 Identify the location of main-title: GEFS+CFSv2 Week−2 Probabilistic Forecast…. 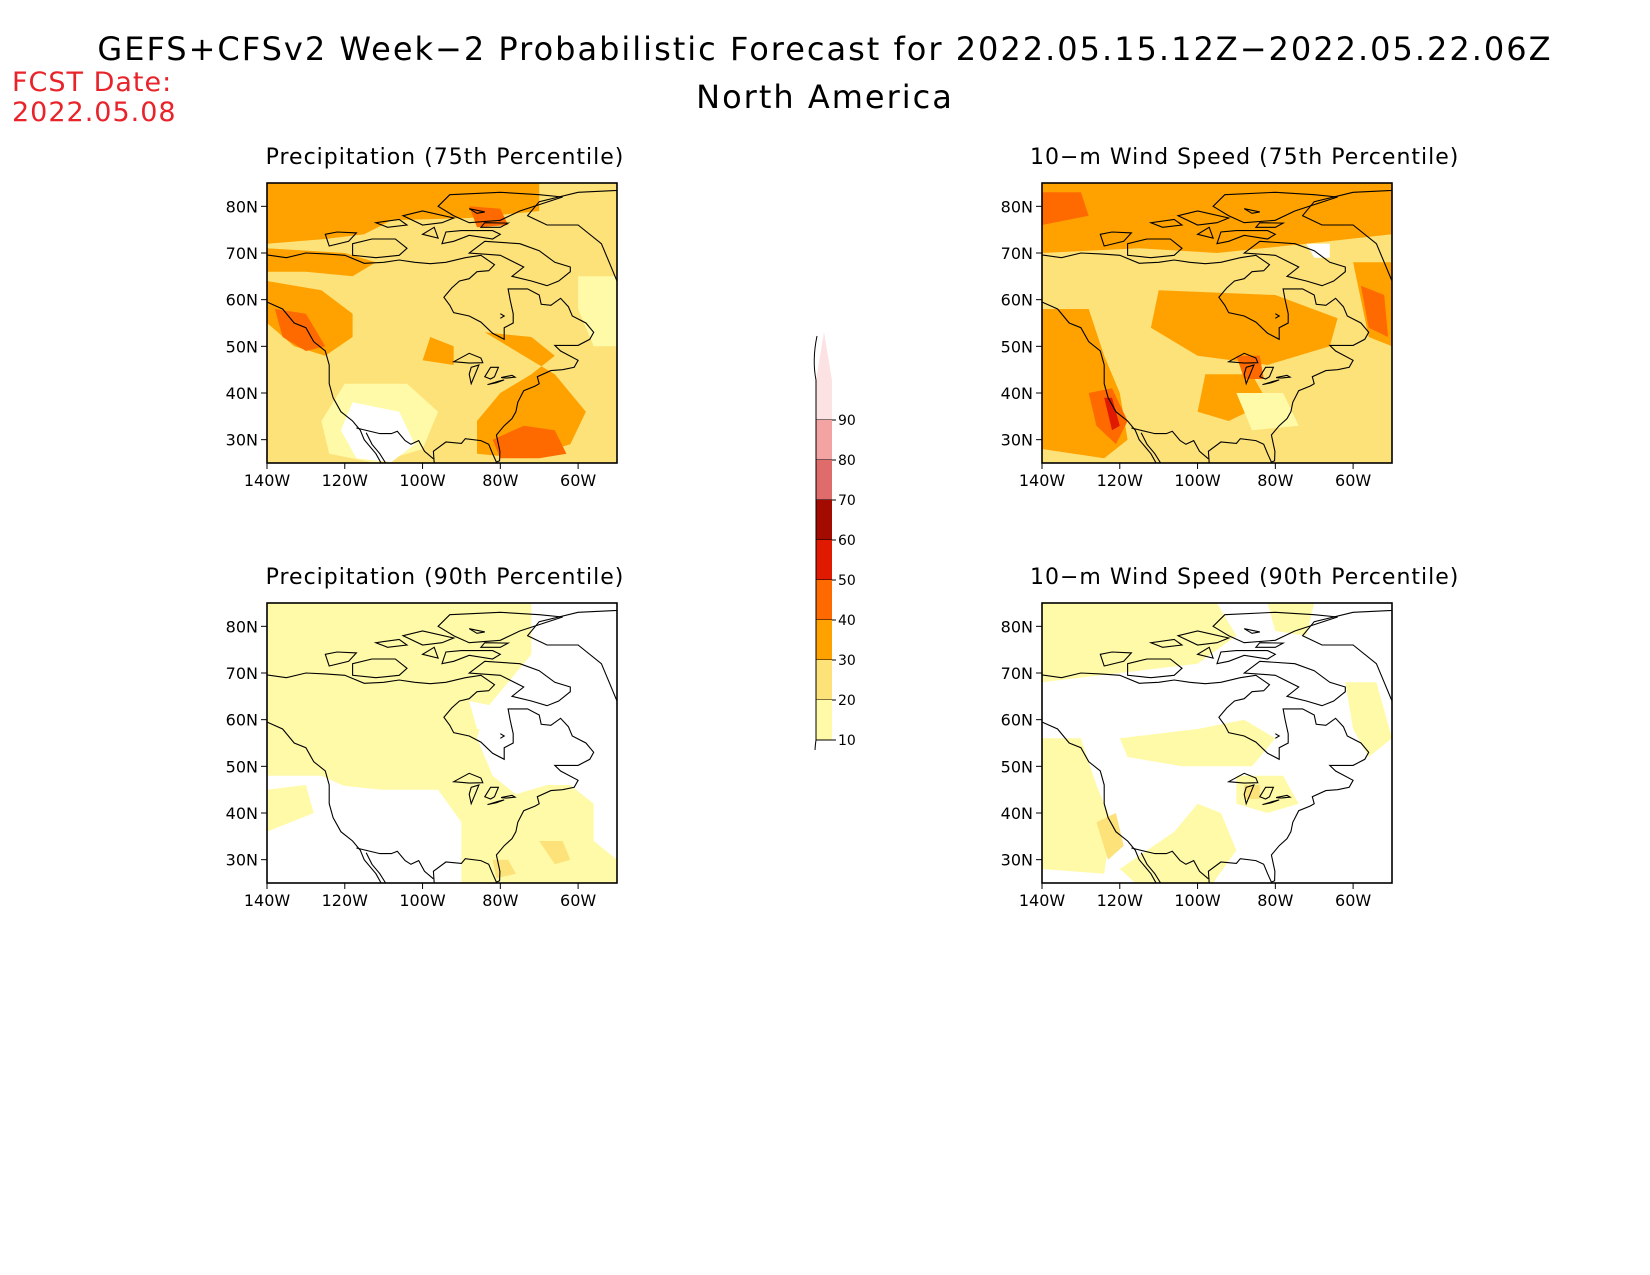
(825, 49).